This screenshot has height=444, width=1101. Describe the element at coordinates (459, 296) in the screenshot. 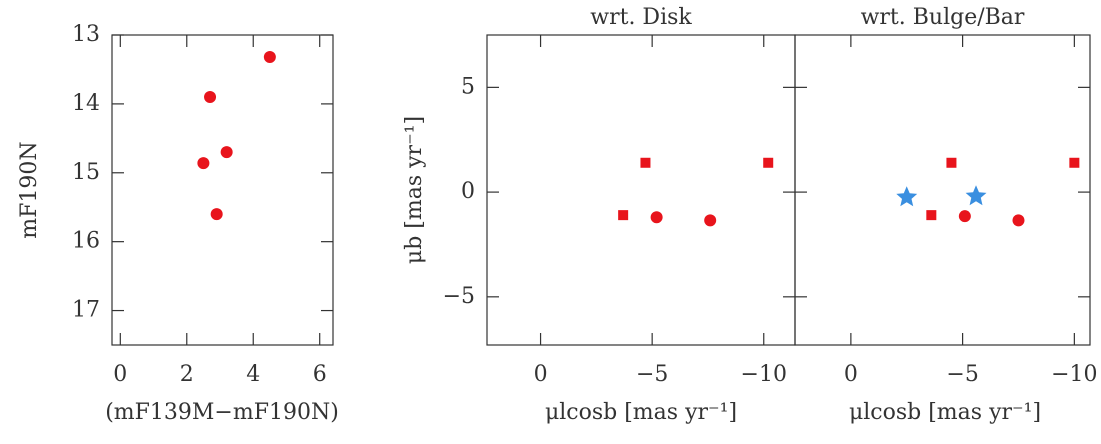

I see `y-tick-label: −5` at that location.